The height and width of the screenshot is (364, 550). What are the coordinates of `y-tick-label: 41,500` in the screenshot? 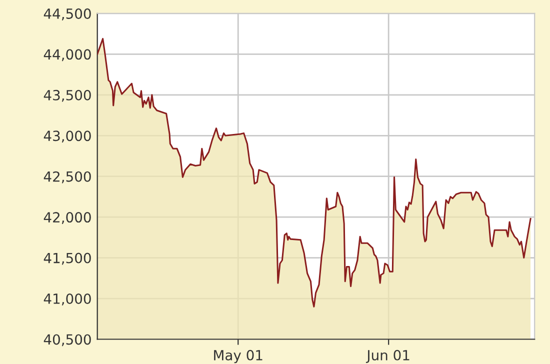 It's located at (67, 258).